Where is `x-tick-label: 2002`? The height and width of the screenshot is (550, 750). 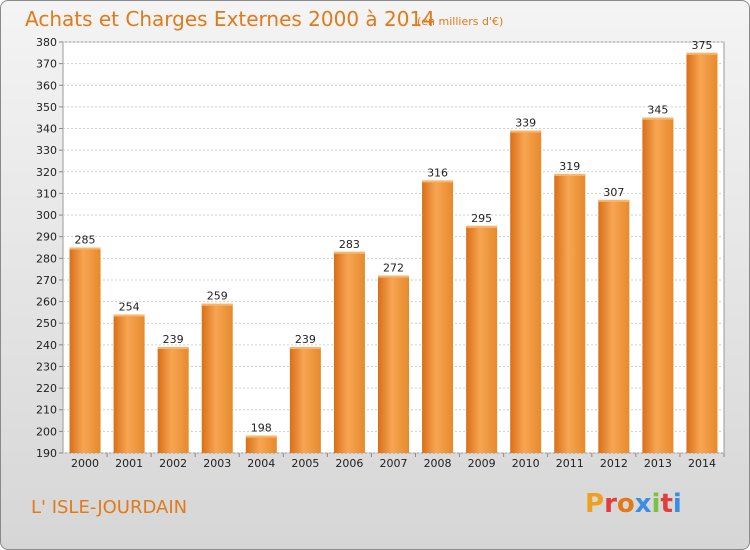
x-tick-label: 2002 is located at coordinates (173, 463).